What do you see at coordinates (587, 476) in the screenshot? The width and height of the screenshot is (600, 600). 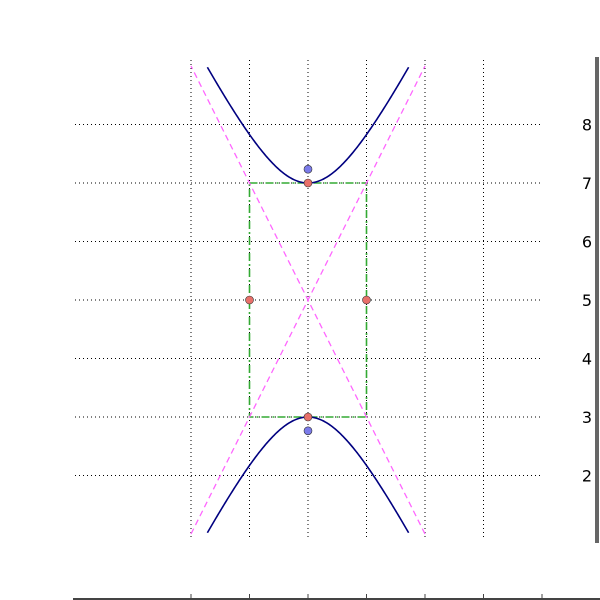 I see `y-tick-label: 2` at bounding box center [587, 476].